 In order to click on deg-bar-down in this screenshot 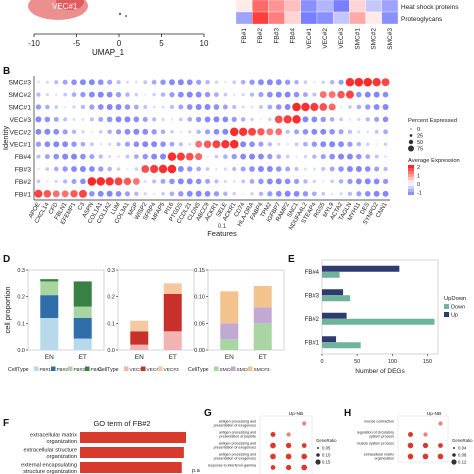, I will do `click(341, 345)`.